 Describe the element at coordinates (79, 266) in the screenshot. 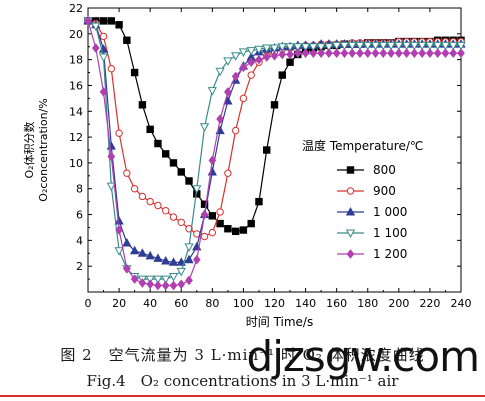

I see `y-tick-label: 2` at that location.